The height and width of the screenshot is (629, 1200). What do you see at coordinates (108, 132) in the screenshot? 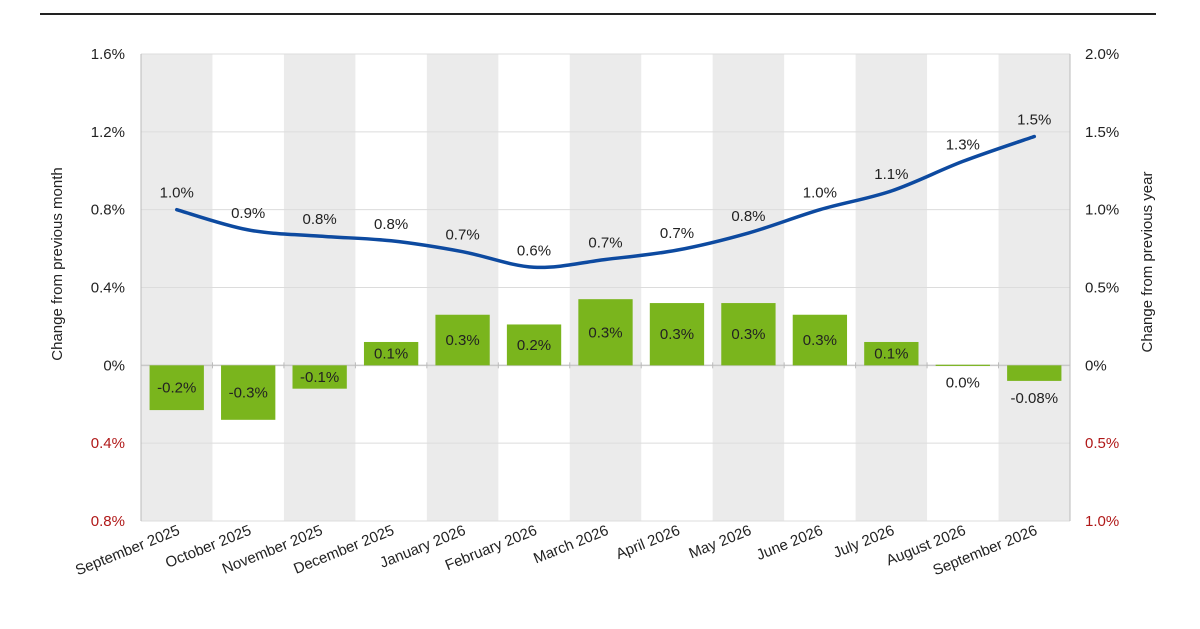
I see `left-tick-label: 1.2%` at bounding box center [108, 132].